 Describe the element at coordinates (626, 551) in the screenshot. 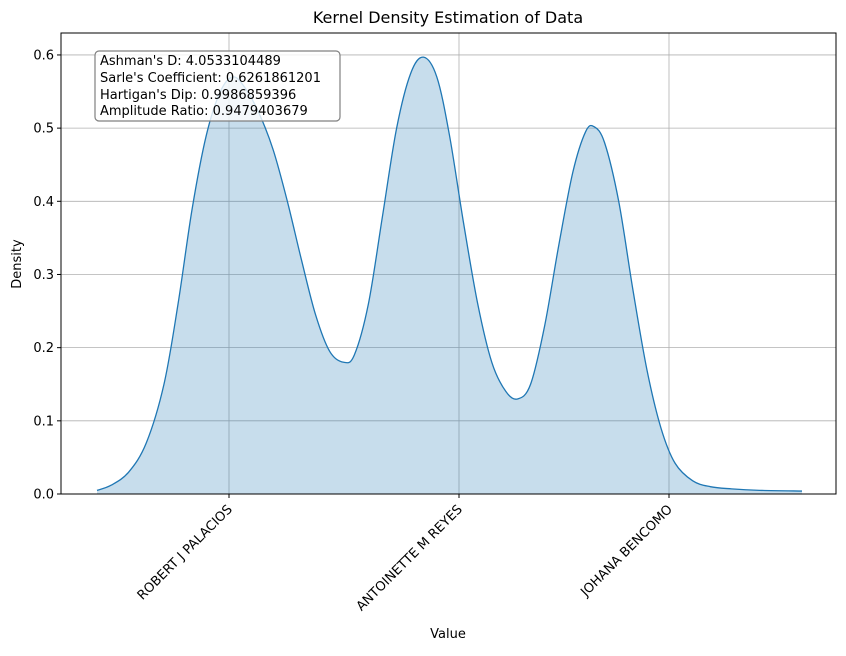

I see `x-tick-label: JOHANA BENCOMO` at that location.